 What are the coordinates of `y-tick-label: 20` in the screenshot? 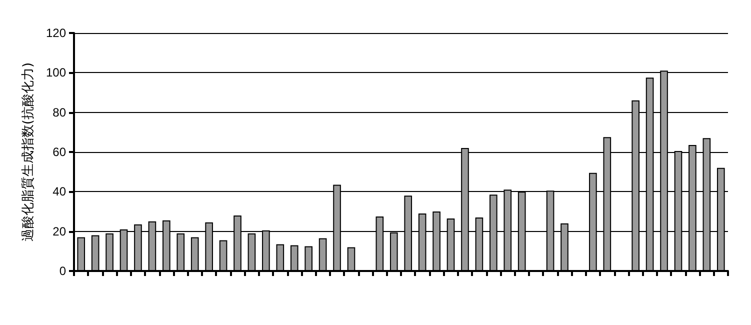 It's located at (59, 231).